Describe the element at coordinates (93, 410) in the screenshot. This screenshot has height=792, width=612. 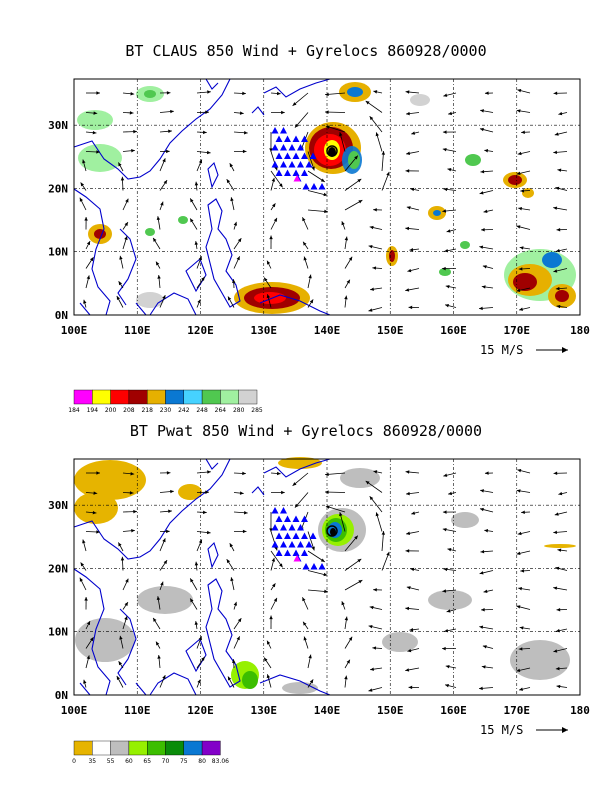
I see `colorbar-label: 194` at that location.